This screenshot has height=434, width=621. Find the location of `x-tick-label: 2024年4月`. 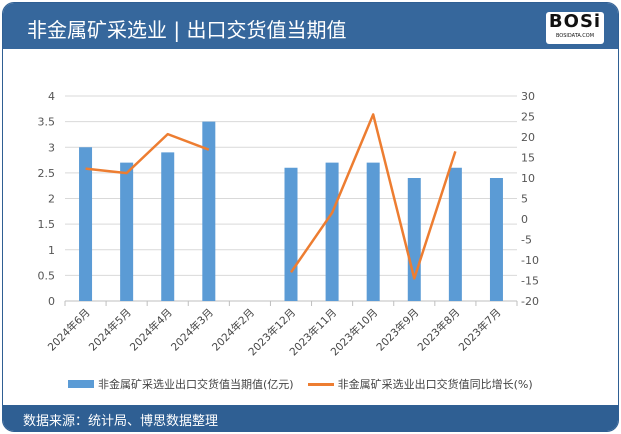

x-tick-label: 2024年4月 is located at coordinates (151, 330).